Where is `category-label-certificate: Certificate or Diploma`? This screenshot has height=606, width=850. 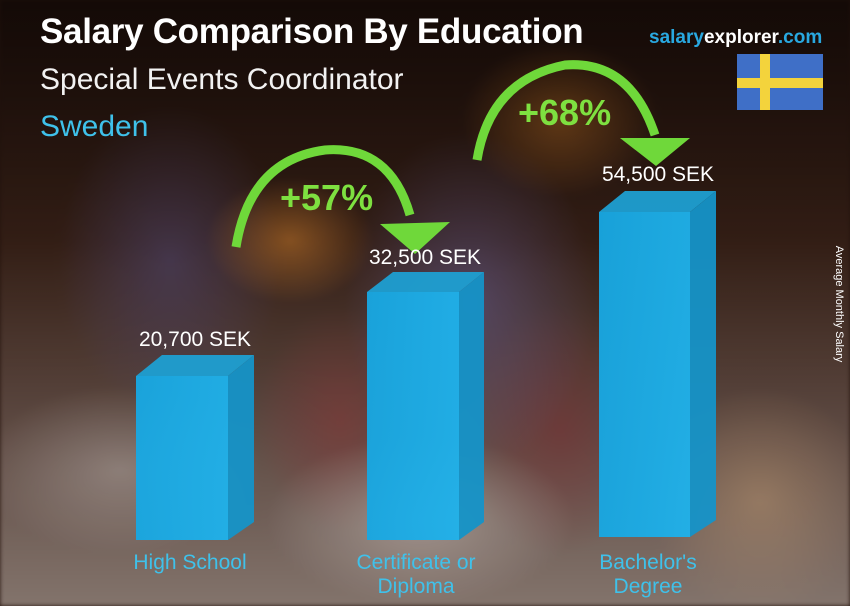 category-label-certificate: Certificate or Diploma is located at coordinates (416, 575).